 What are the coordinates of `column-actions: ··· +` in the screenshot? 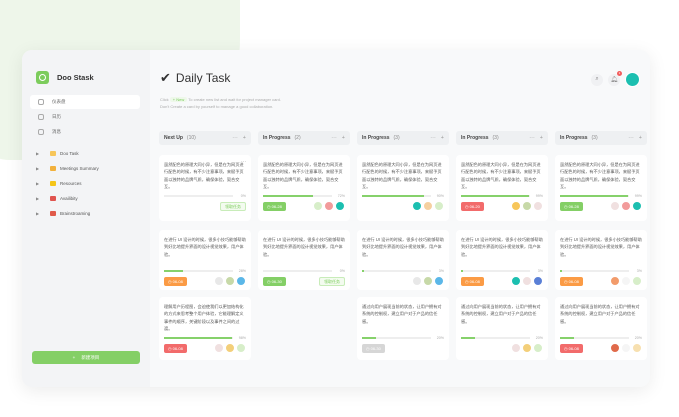 It's located at (239, 138).